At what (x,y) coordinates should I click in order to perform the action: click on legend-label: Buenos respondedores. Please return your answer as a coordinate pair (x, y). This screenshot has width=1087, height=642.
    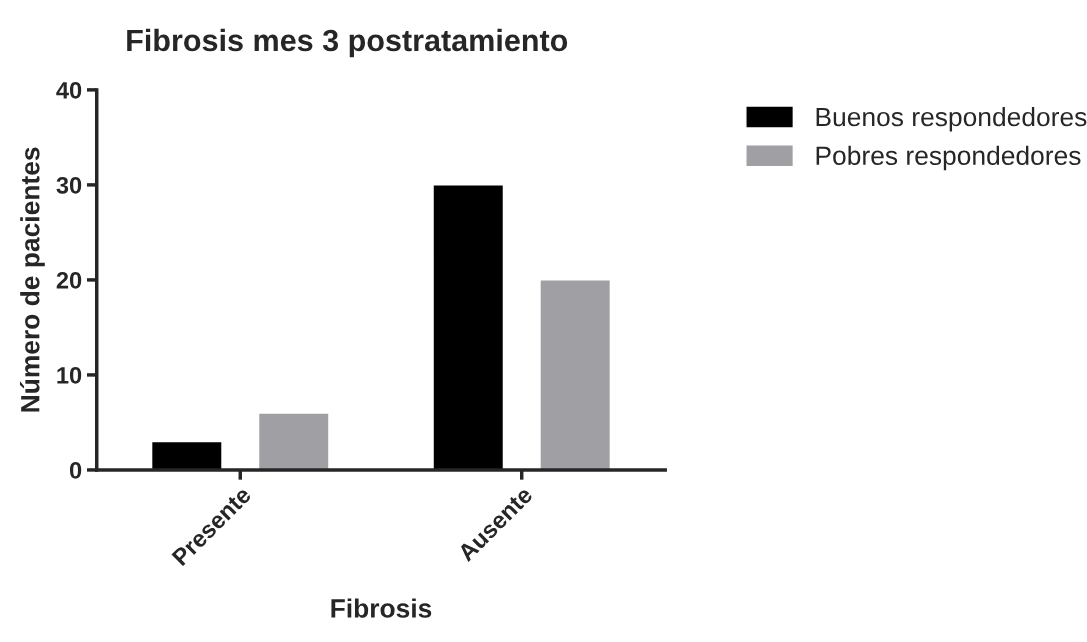
    Looking at the image, I should click on (951, 119).